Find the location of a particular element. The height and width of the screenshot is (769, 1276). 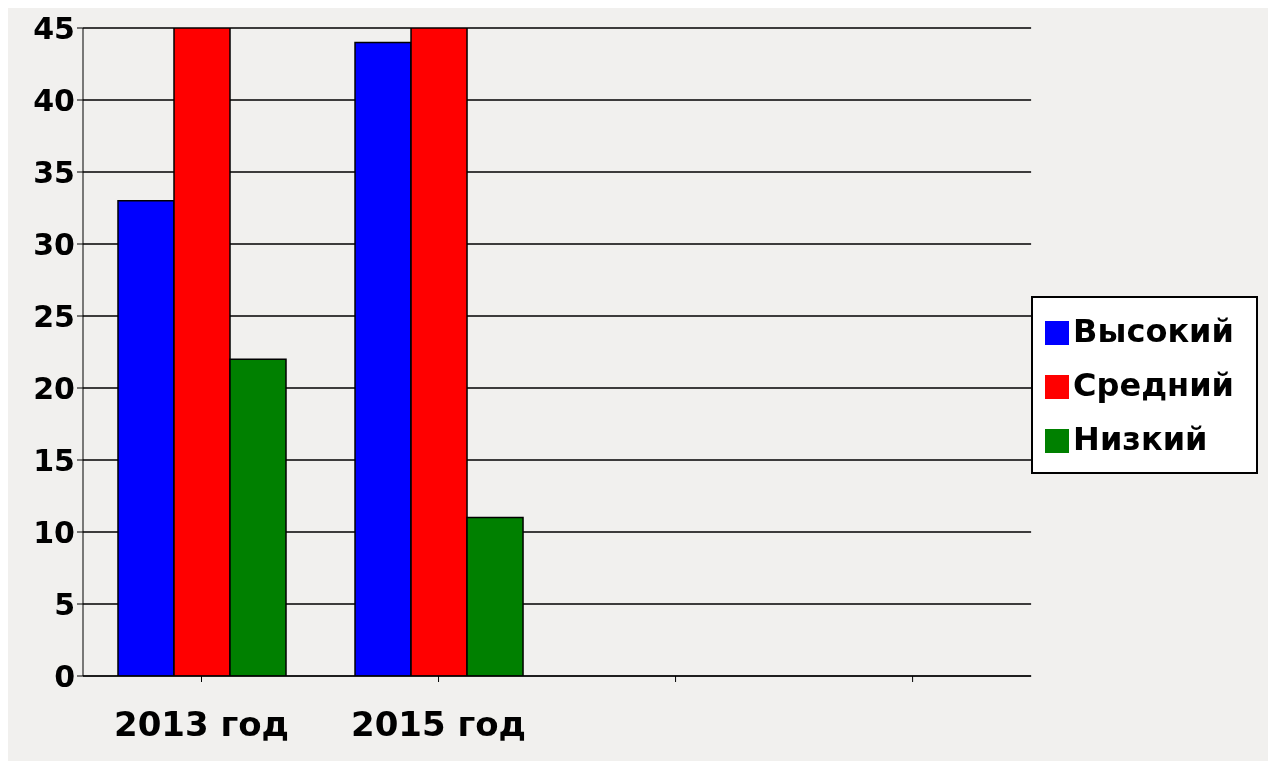

y-tick-label: 10 is located at coordinates (54, 532).